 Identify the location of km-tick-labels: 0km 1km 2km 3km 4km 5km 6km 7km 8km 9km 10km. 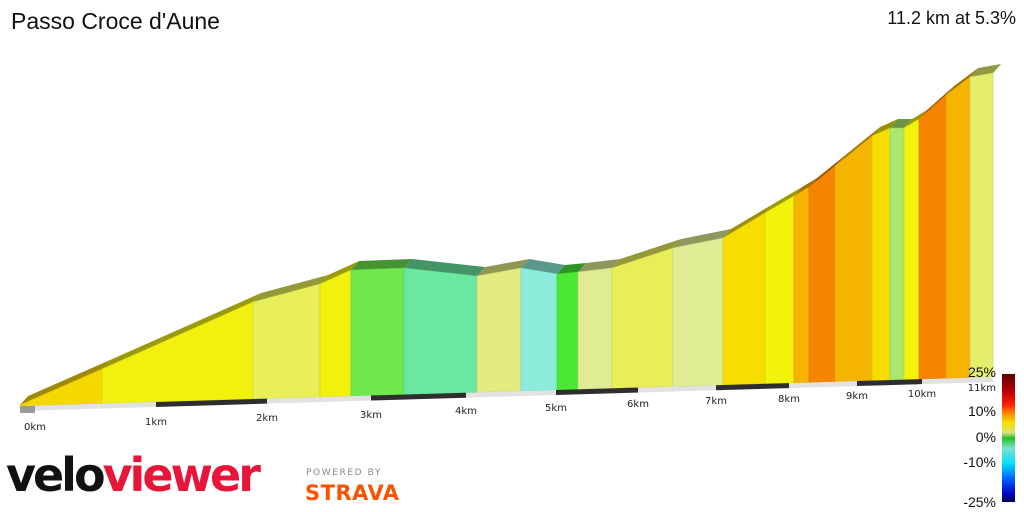
(480, 411).